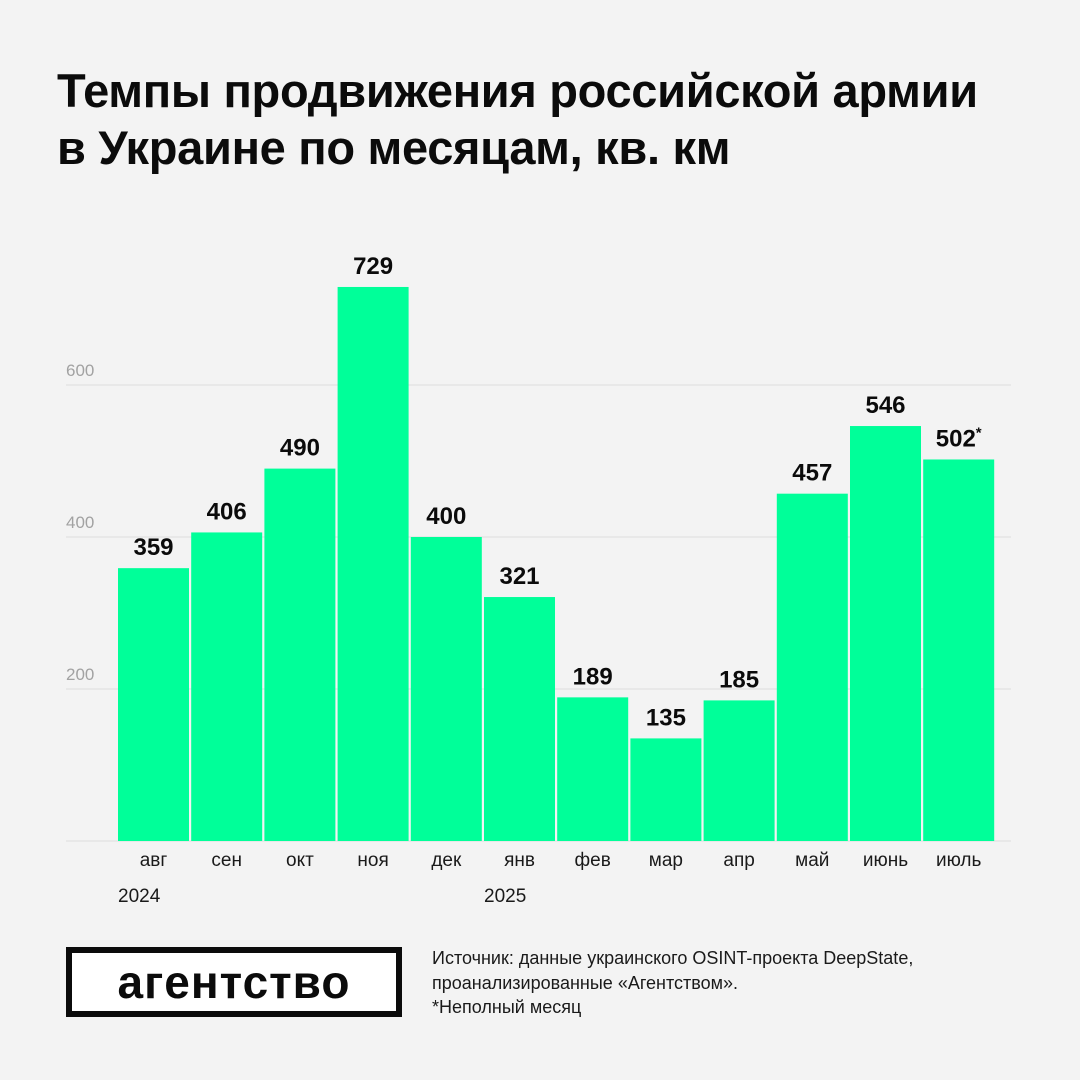 The height and width of the screenshot is (1080, 1080). What do you see at coordinates (585, 982) in the screenshot?
I see `source-line-2: проанализированные «Агентством».` at bounding box center [585, 982].